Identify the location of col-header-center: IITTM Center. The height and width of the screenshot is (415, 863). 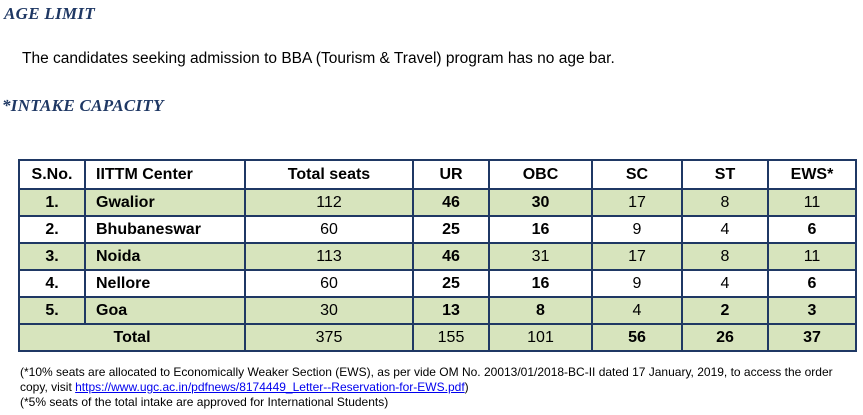
(165, 174).